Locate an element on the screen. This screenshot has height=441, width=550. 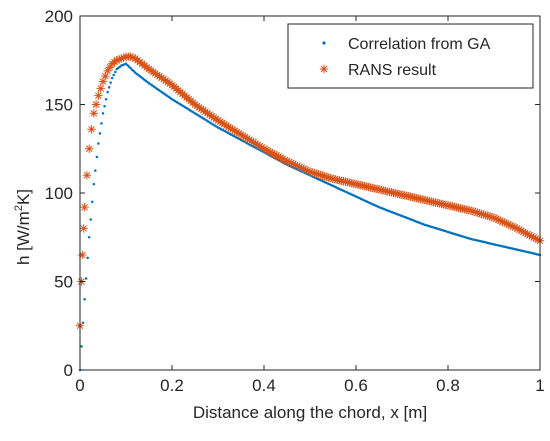
x-tick-label: 0 is located at coordinates (79, 385).